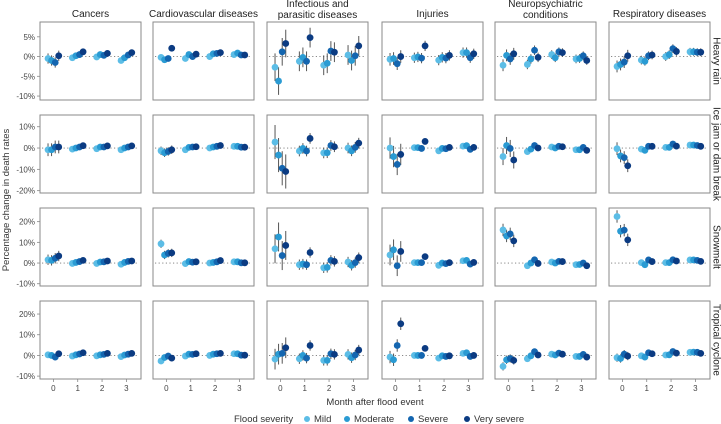  I want to click on column-header: conditions, so click(545, 15).